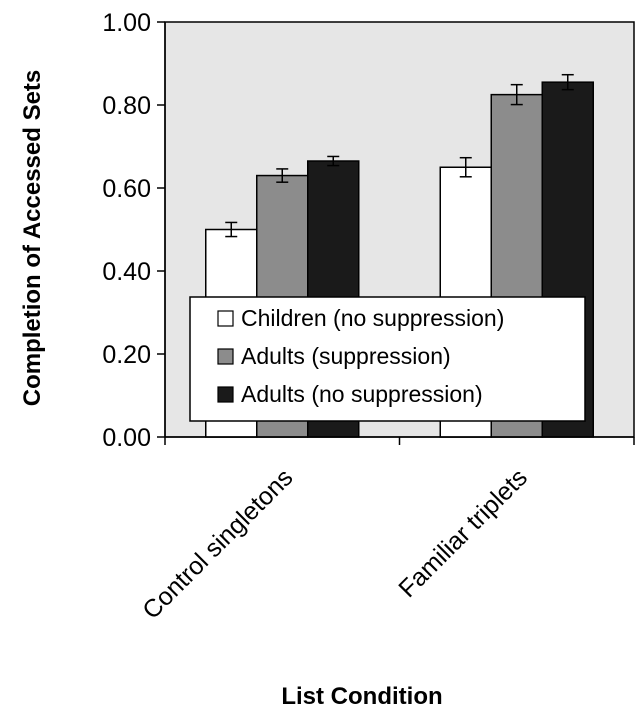  I want to click on y-tick-label: 0.40, so click(126, 272).